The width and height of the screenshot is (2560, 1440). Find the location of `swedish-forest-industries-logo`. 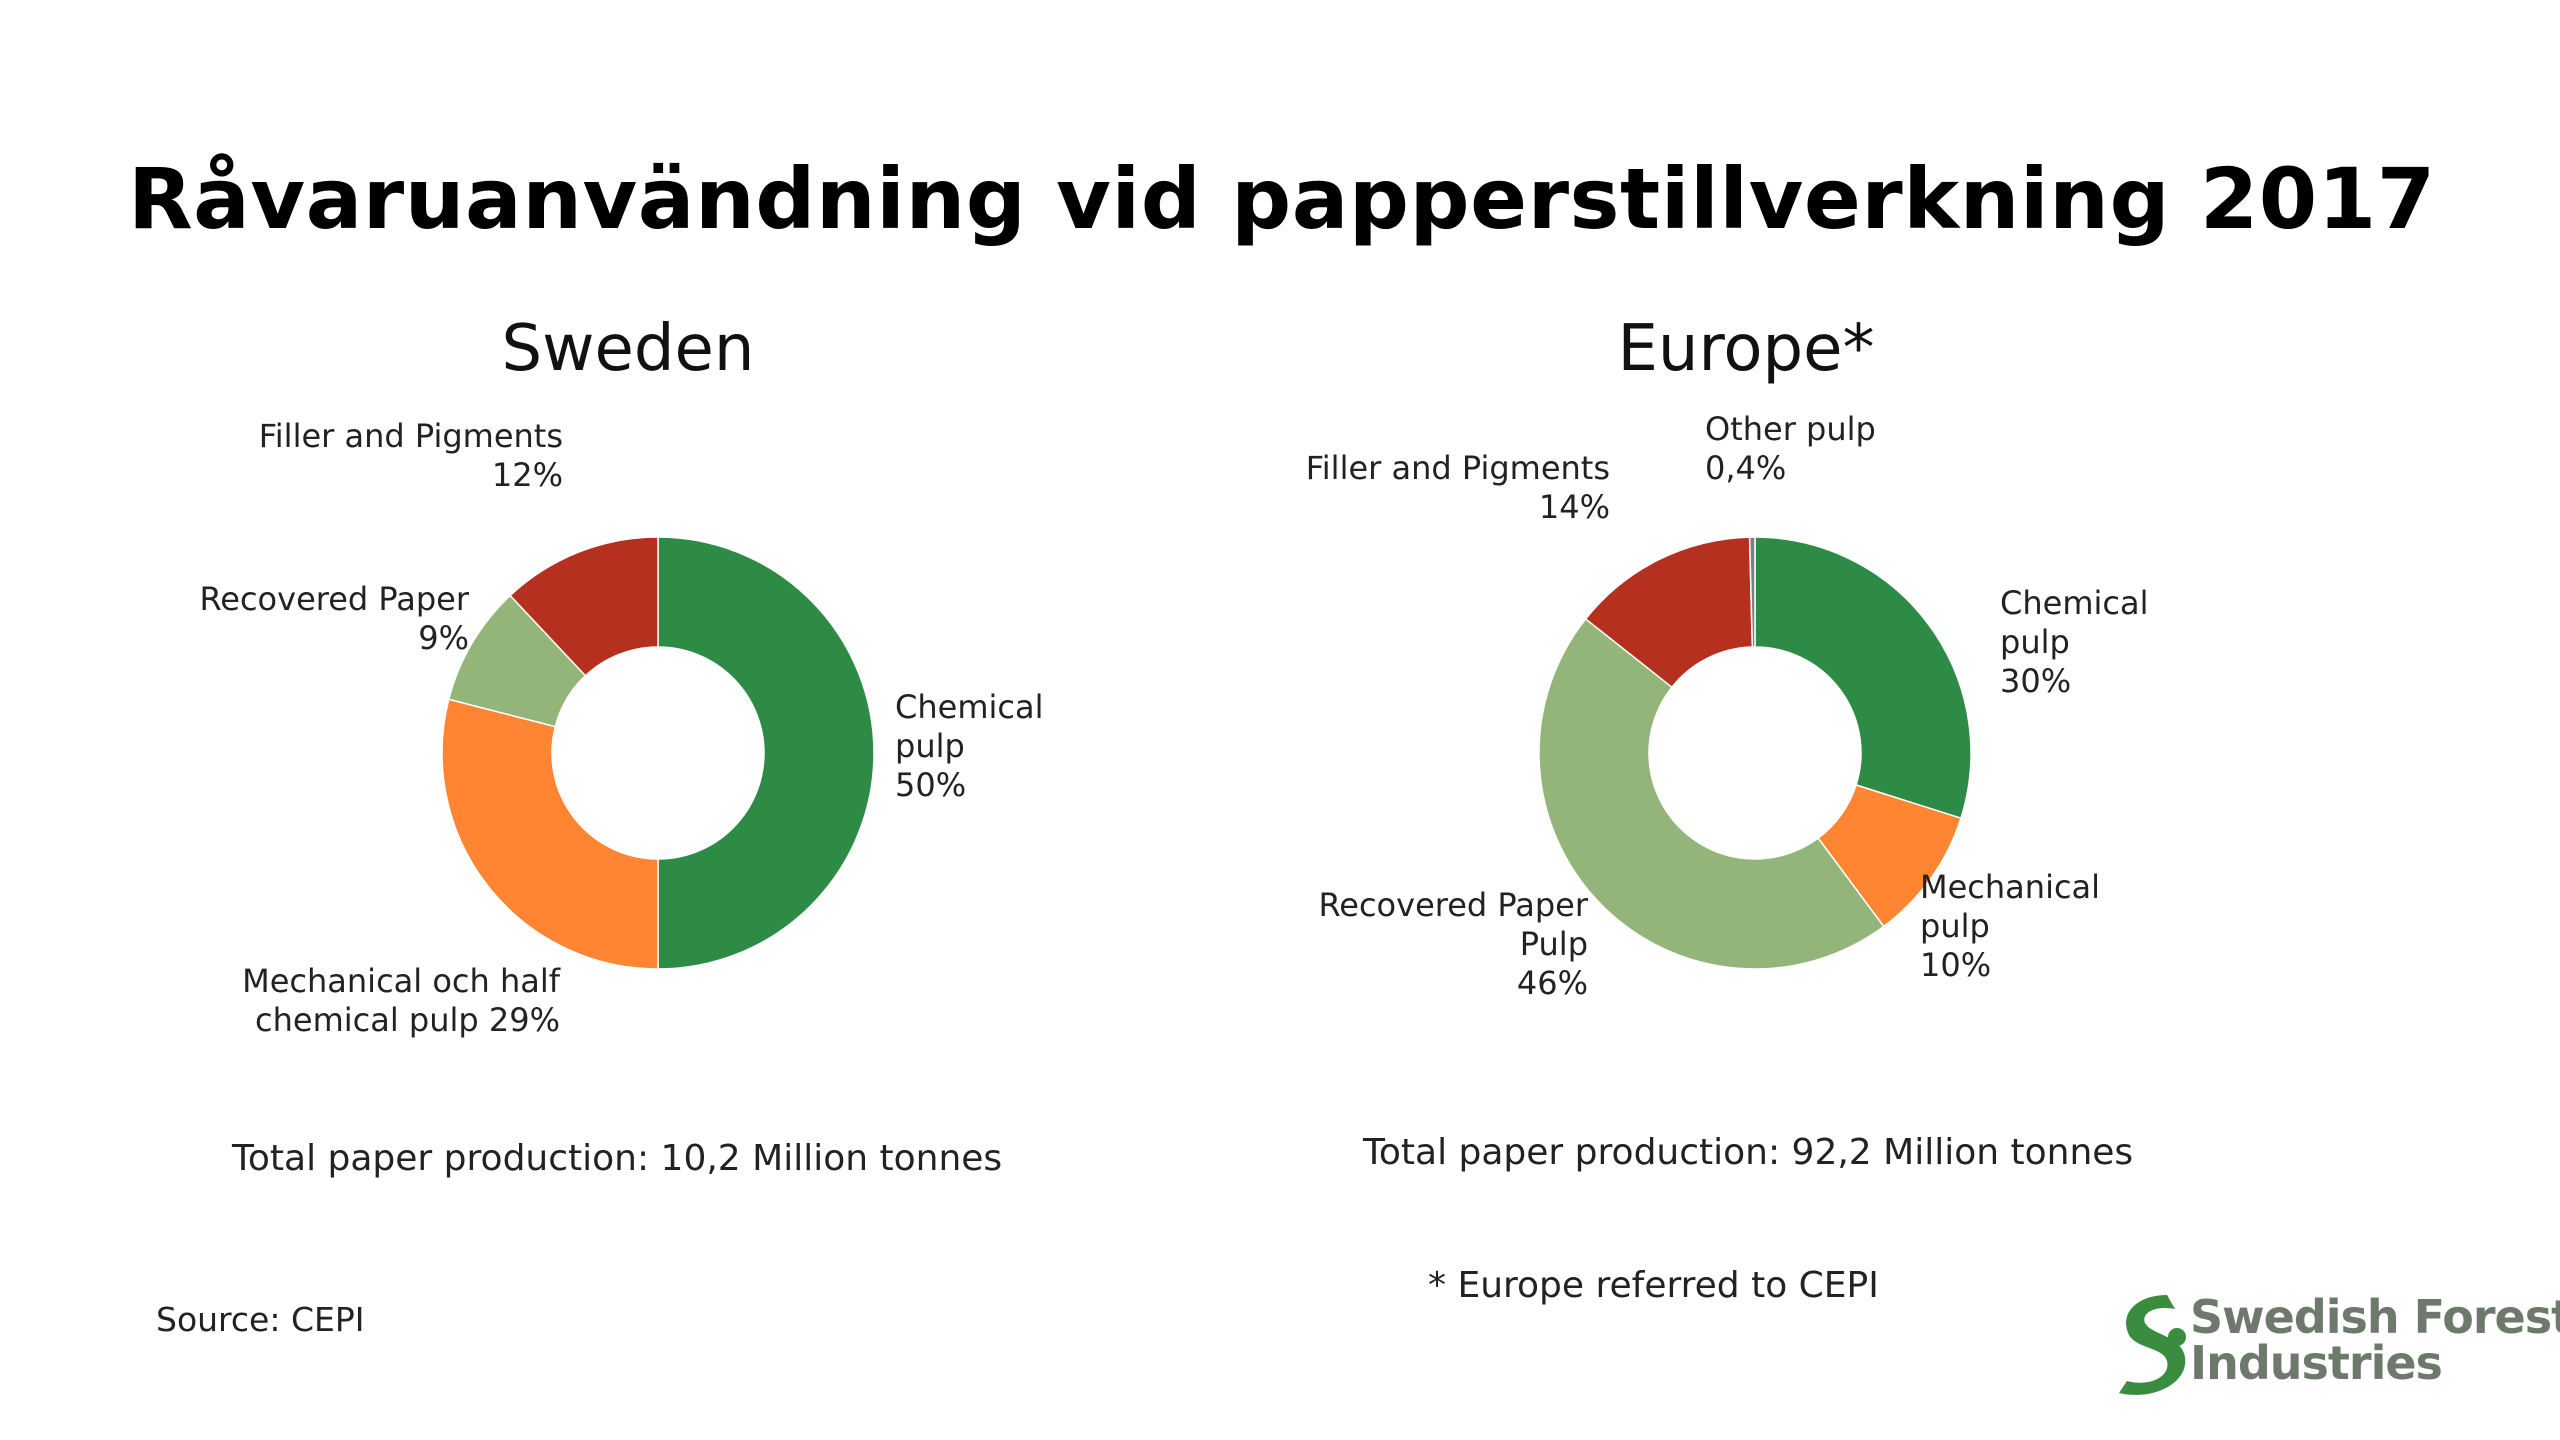

swedish-forest-industries-logo is located at coordinates (2152, 1345).